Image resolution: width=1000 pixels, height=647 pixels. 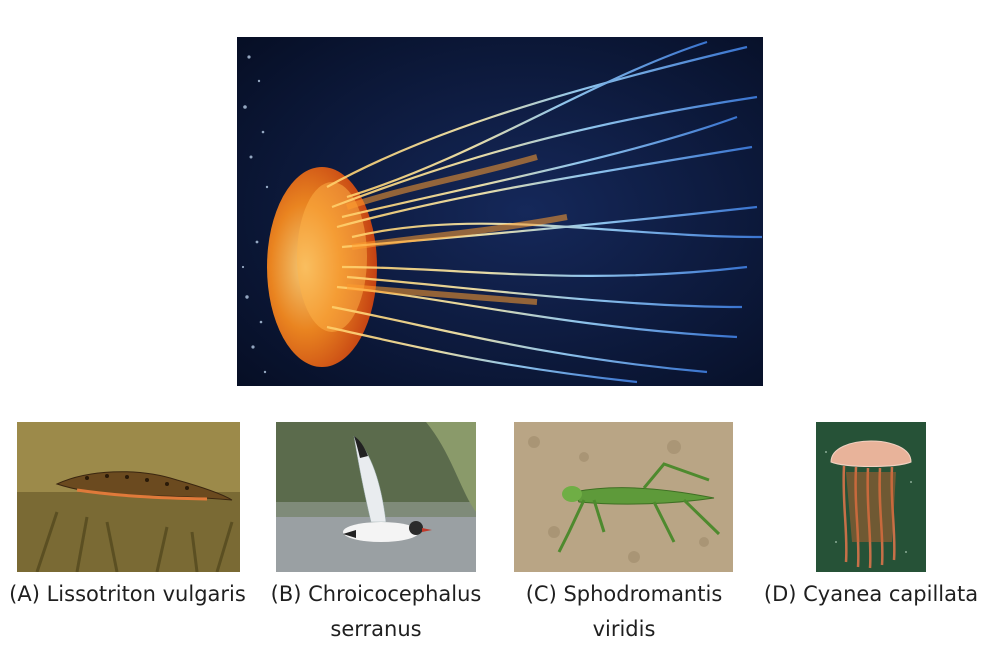 I want to click on jellyfish-photo-icon, so click(x=871, y=497).